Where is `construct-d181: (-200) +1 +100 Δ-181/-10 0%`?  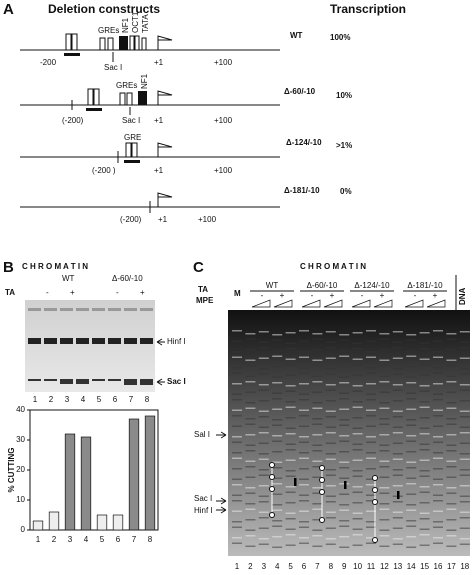
construct-d181: (-200) +1 +100 Δ-181/-10 0% is located at coordinates (186, 205).